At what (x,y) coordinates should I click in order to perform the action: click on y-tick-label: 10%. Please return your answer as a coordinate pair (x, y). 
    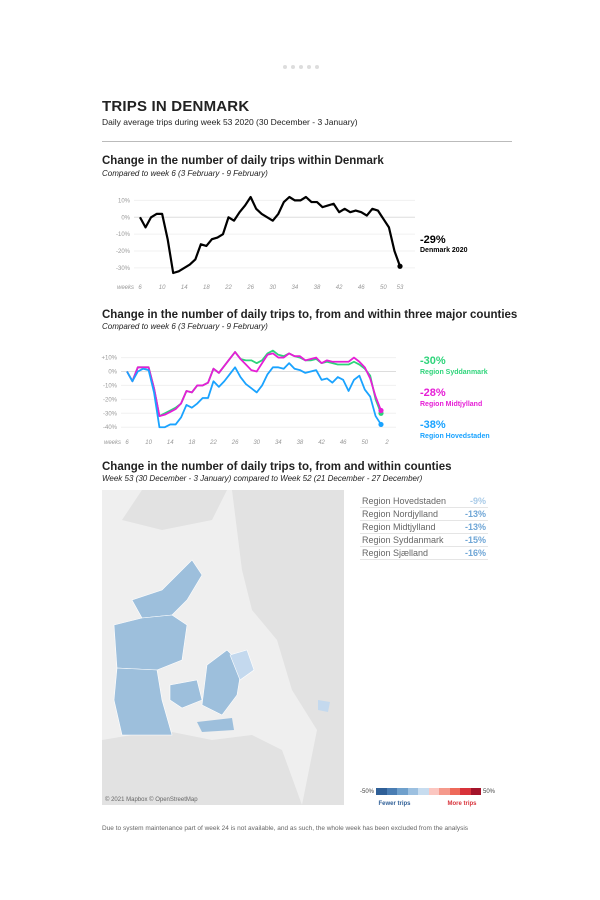
    Looking at the image, I should click on (124, 201).